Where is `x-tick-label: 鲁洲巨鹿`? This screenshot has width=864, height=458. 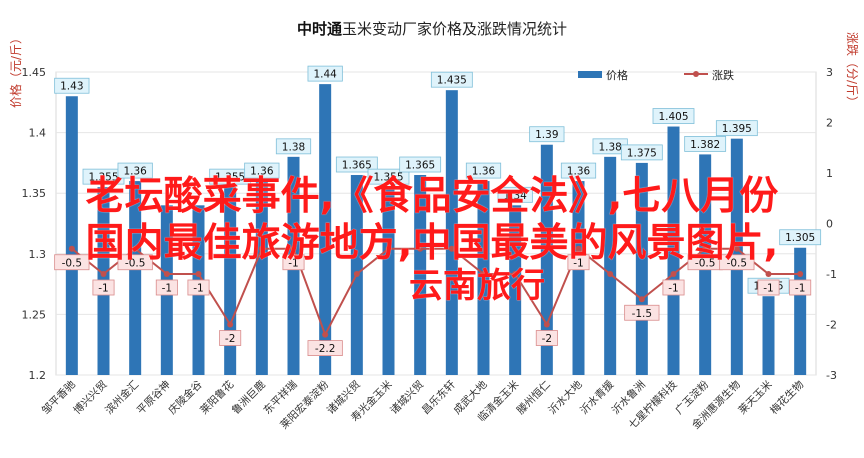
x-tick-label: 鲁洲巨鹿 is located at coordinates (248, 397).